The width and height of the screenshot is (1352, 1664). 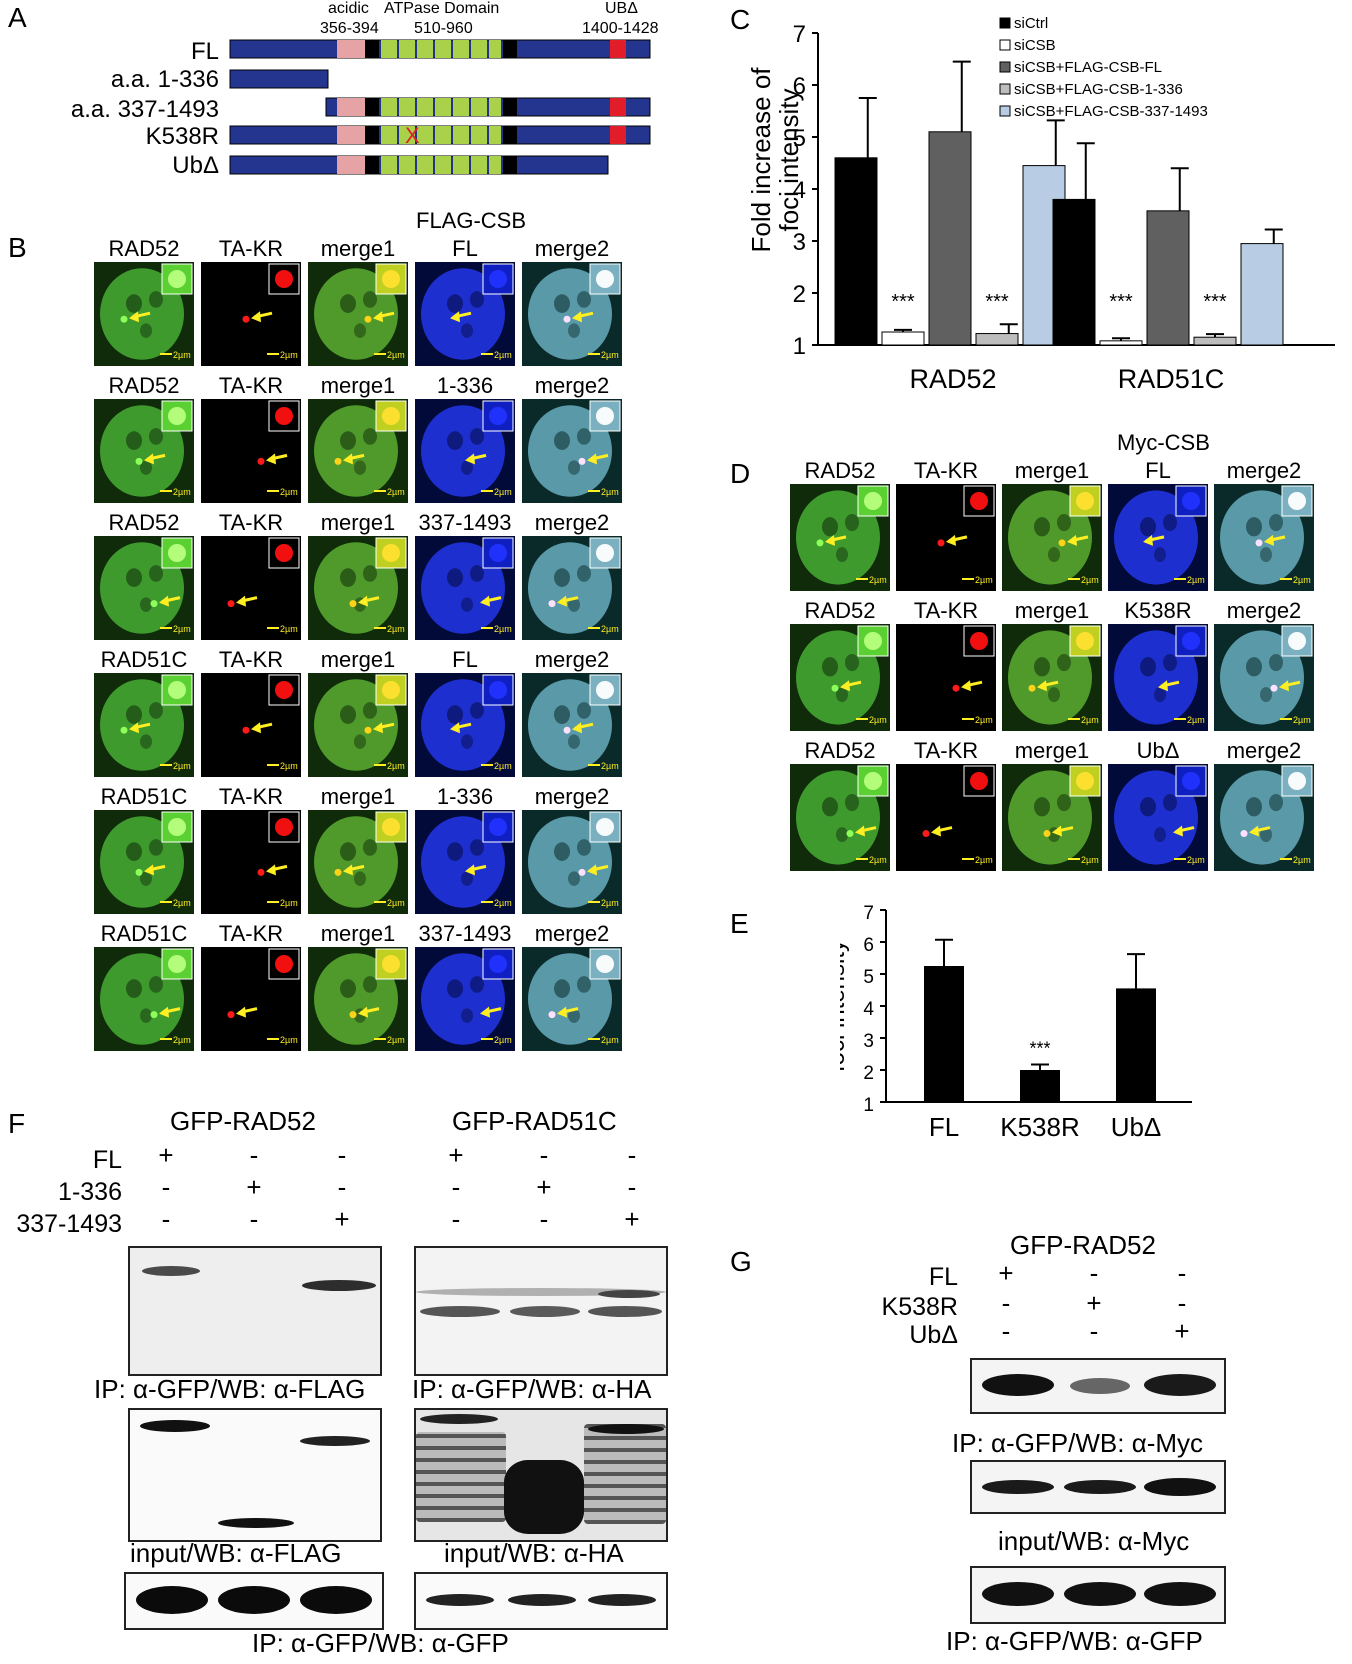 I want to click on blot-label-input-ha: input/WB: α-HA, so click(x=534, y=1553).